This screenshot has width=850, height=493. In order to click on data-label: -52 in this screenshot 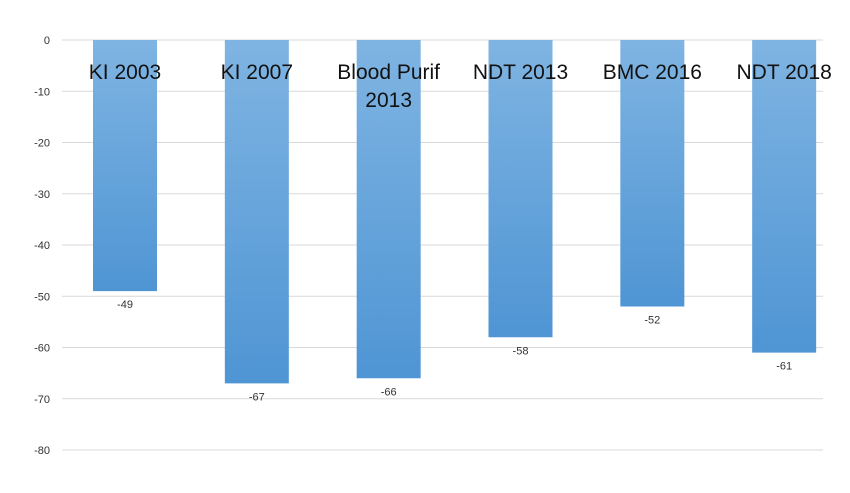, I will do `click(652, 321)`.